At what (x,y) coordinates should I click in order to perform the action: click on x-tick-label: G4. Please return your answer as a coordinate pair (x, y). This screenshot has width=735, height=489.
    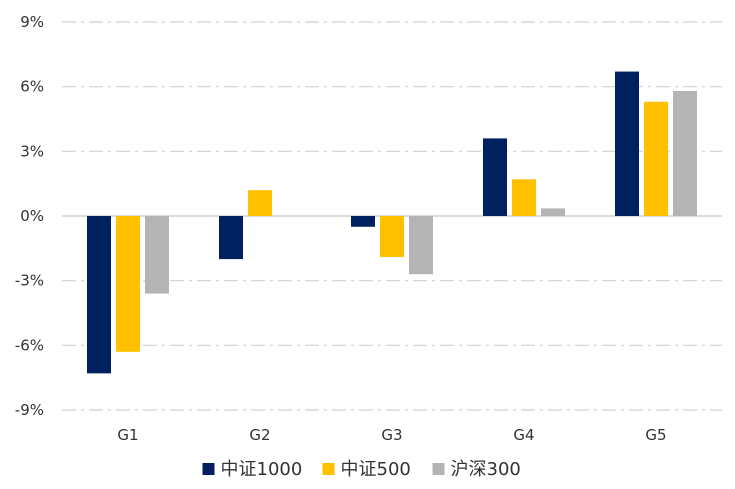
    Looking at the image, I should click on (523, 435).